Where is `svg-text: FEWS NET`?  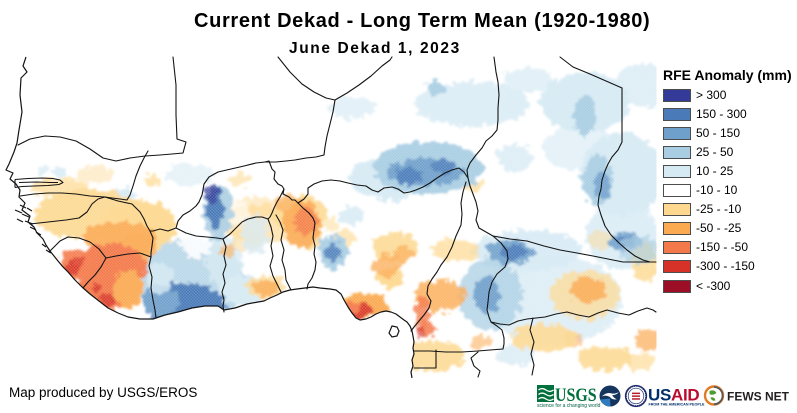 svg-text: FEWS NET is located at coordinates (758, 397).